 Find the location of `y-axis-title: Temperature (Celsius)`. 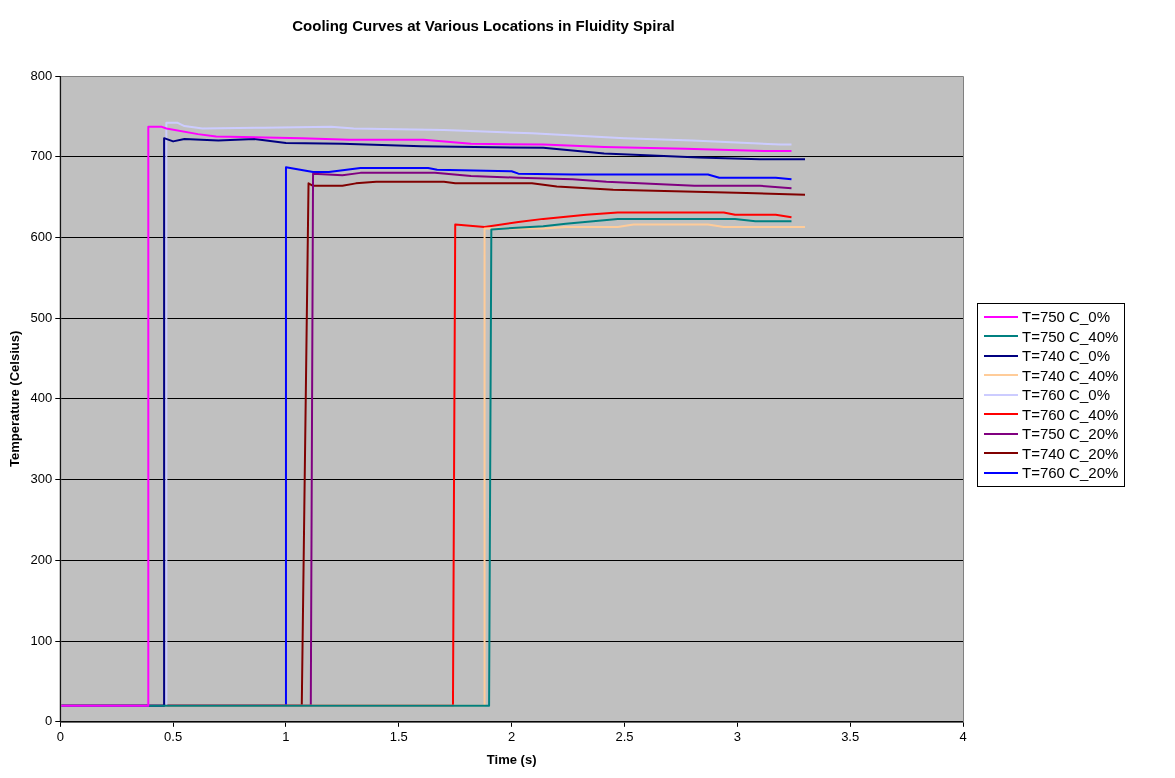

y-axis-title: Temperature (Celsius) is located at coordinates (15, 399).